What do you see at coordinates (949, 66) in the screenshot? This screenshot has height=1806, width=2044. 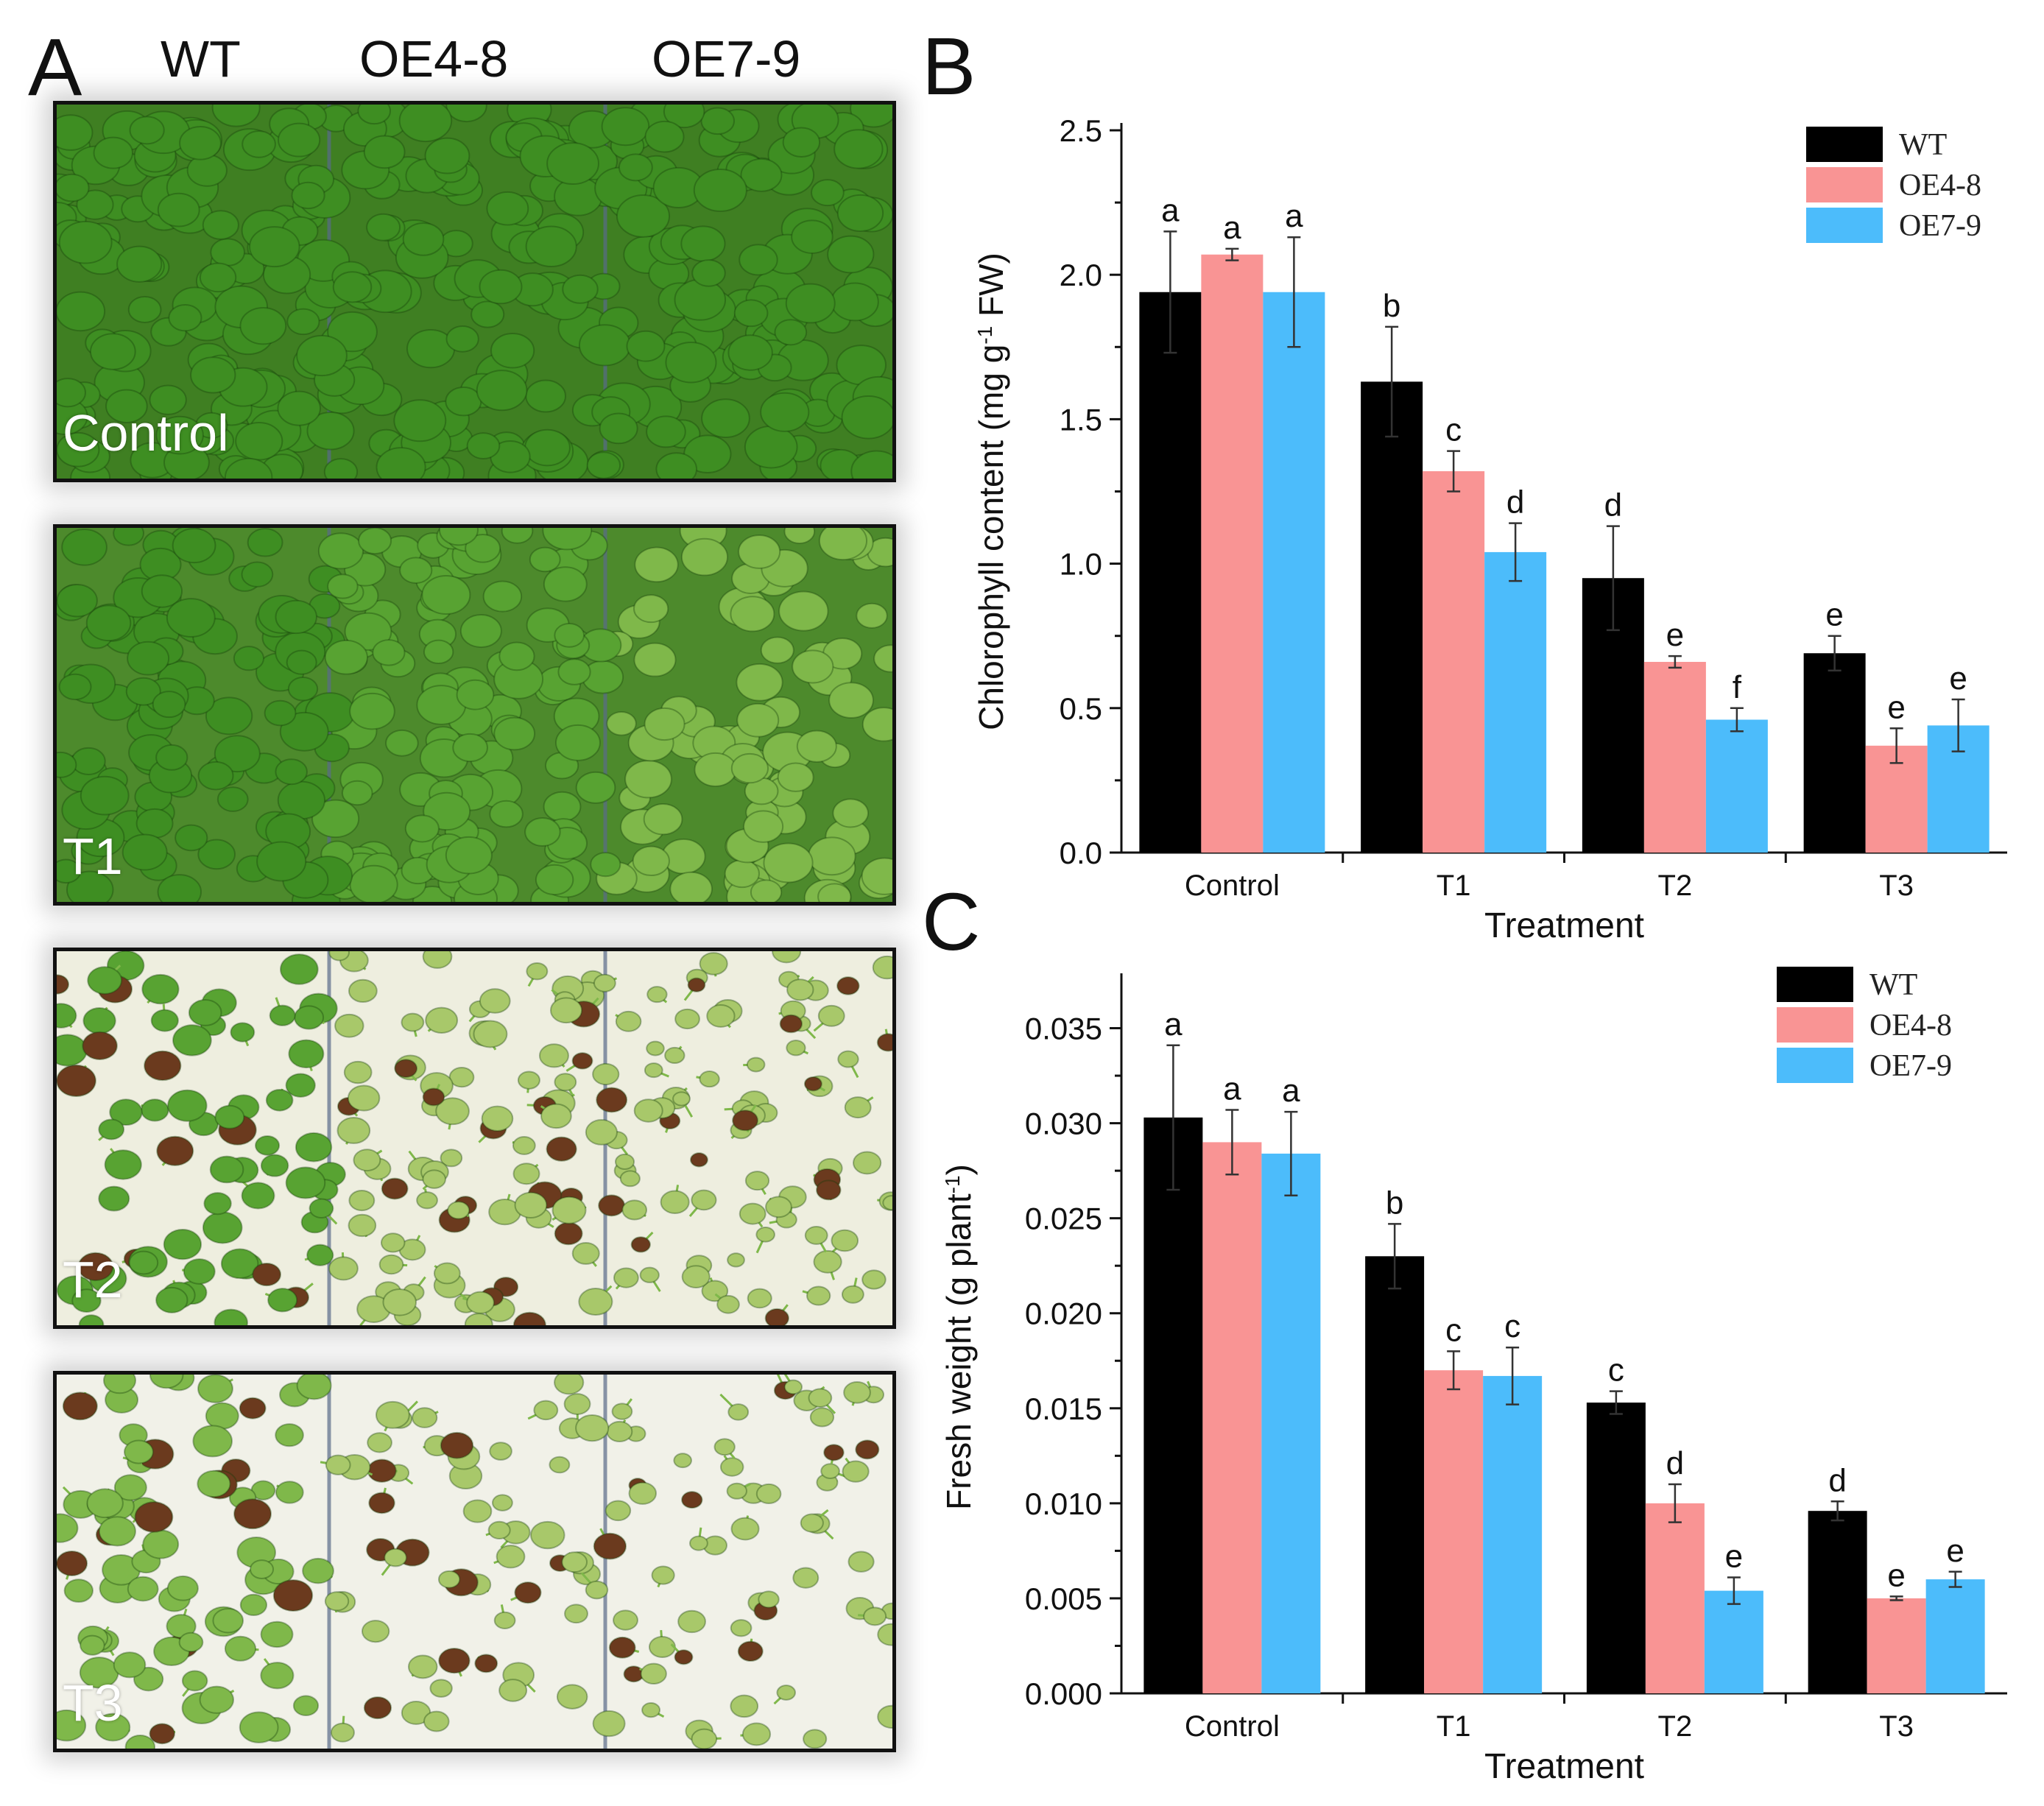 I see `panel-b-letter: B` at bounding box center [949, 66].